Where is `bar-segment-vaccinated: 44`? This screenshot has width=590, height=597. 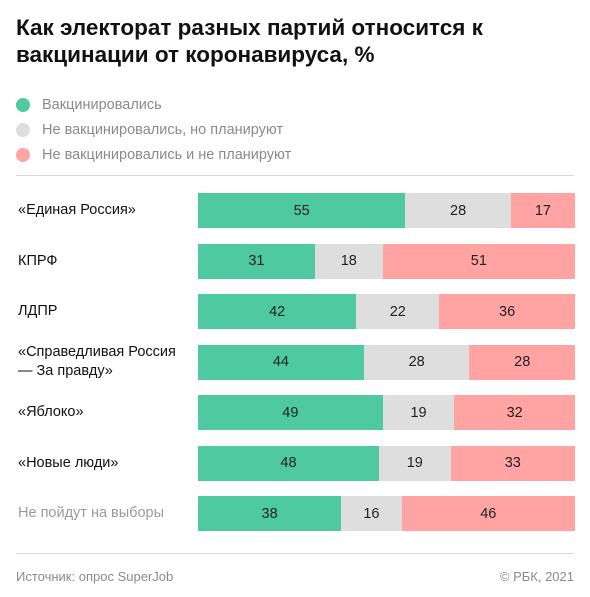
bar-segment-vaccinated: 44 is located at coordinates (281, 362).